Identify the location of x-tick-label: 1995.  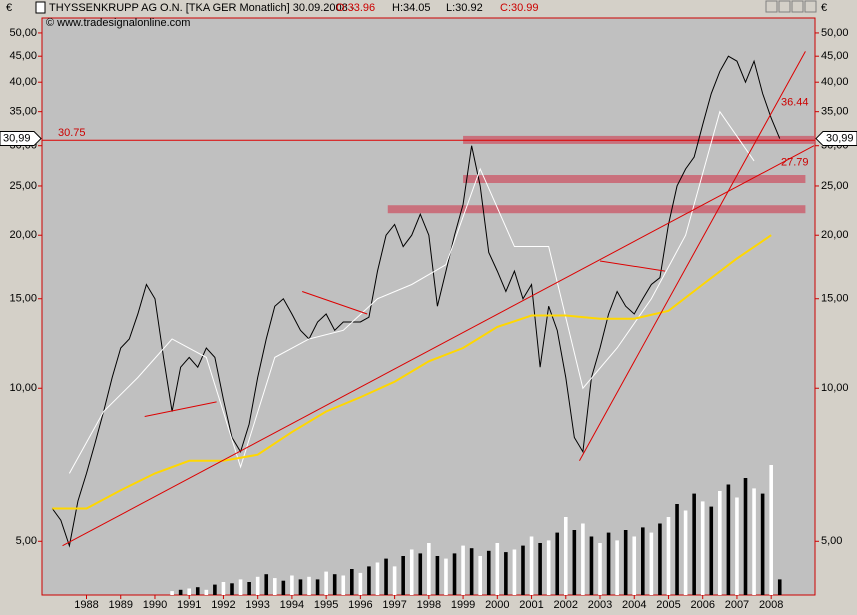
(326, 605).